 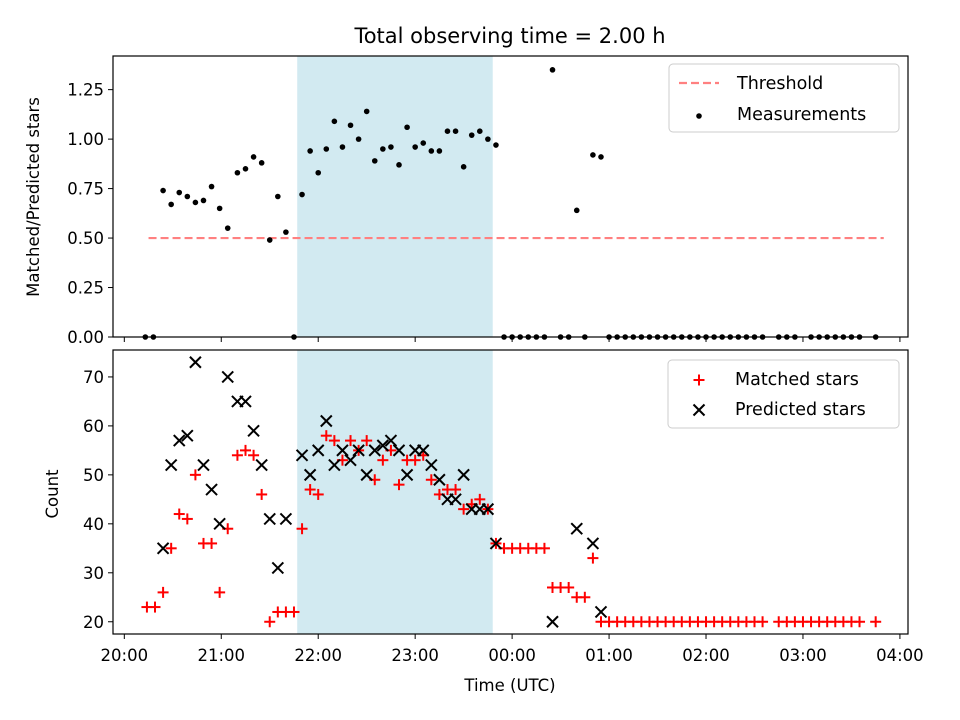 I want to click on top-y-tick-label: 1.00, so click(x=85, y=139).